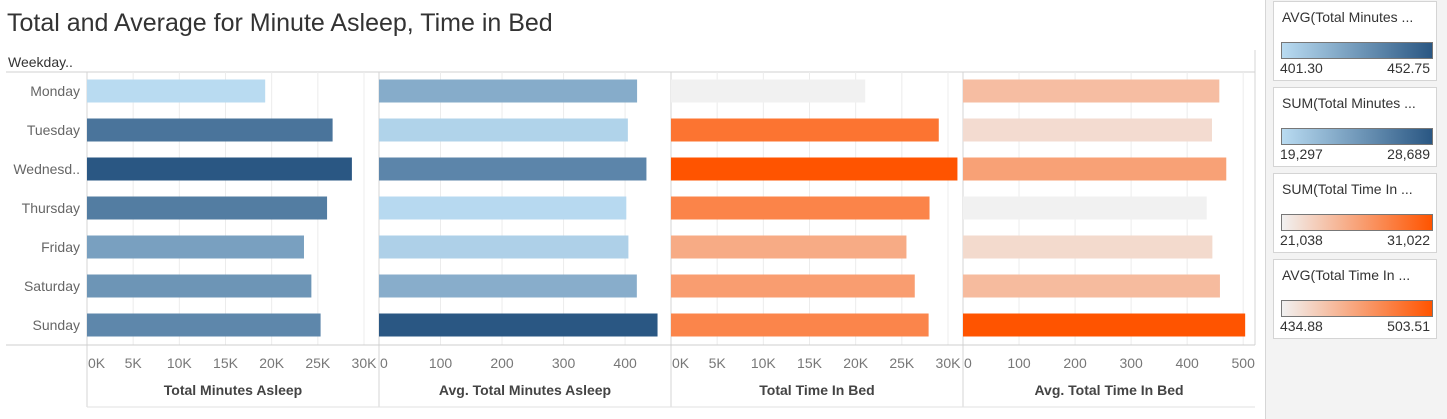 The image size is (1447, 419). I want to click on x-axis-title: Avg. Total Time In Bed, so click(1108, 390).